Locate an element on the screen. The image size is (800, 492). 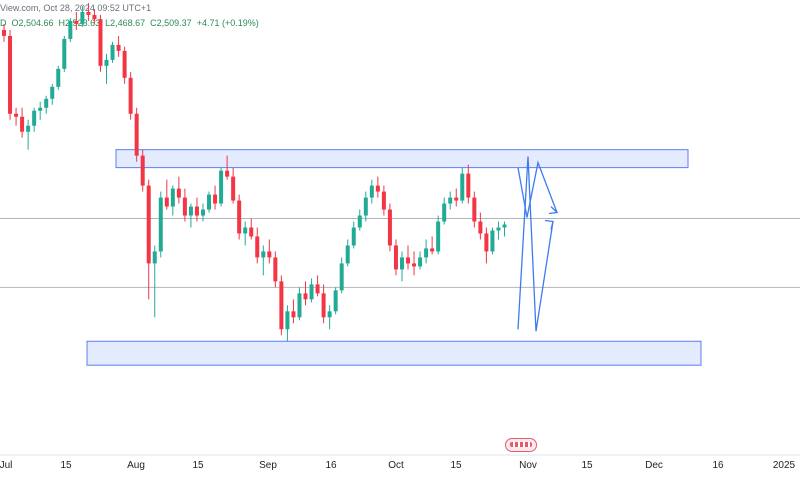
x-tick-label: Oct is located at coordinates (396, 465).